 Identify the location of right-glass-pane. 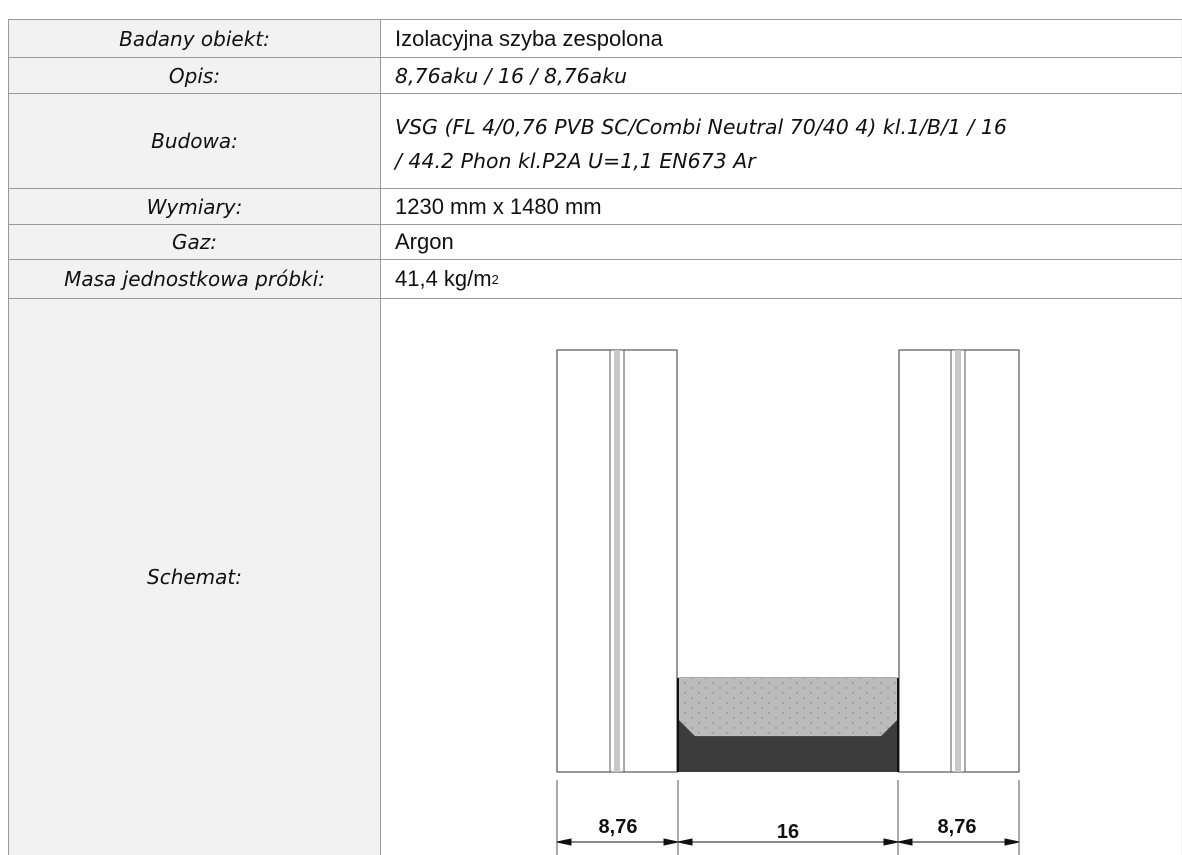
(959, 561).